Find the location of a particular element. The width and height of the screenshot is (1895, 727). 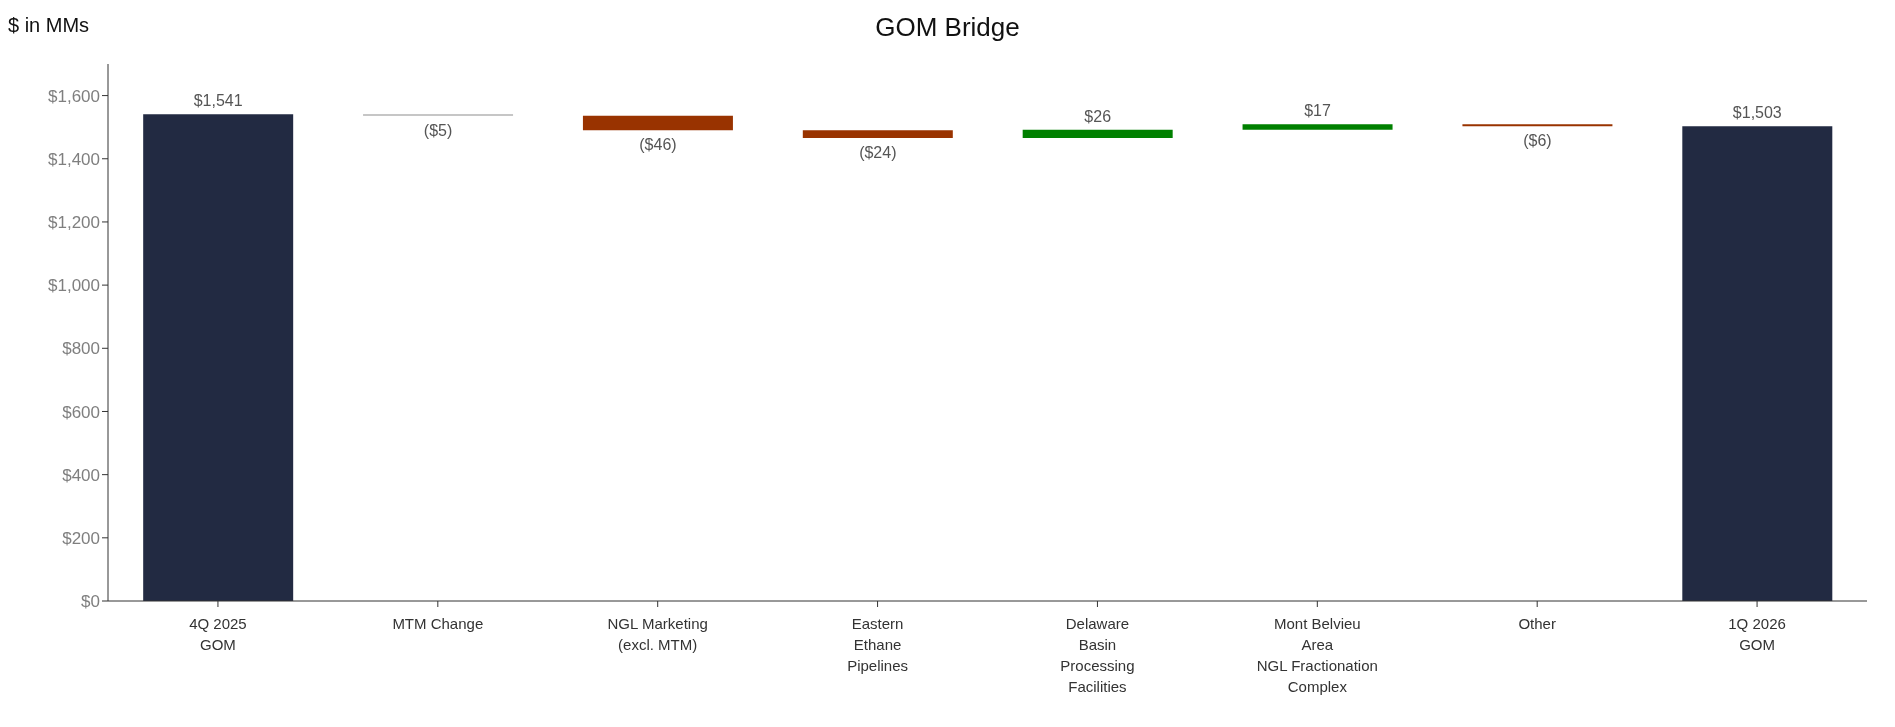

x-tick-label: Delaware Basin Processing Facilities is located at coordinates (1097, 655).